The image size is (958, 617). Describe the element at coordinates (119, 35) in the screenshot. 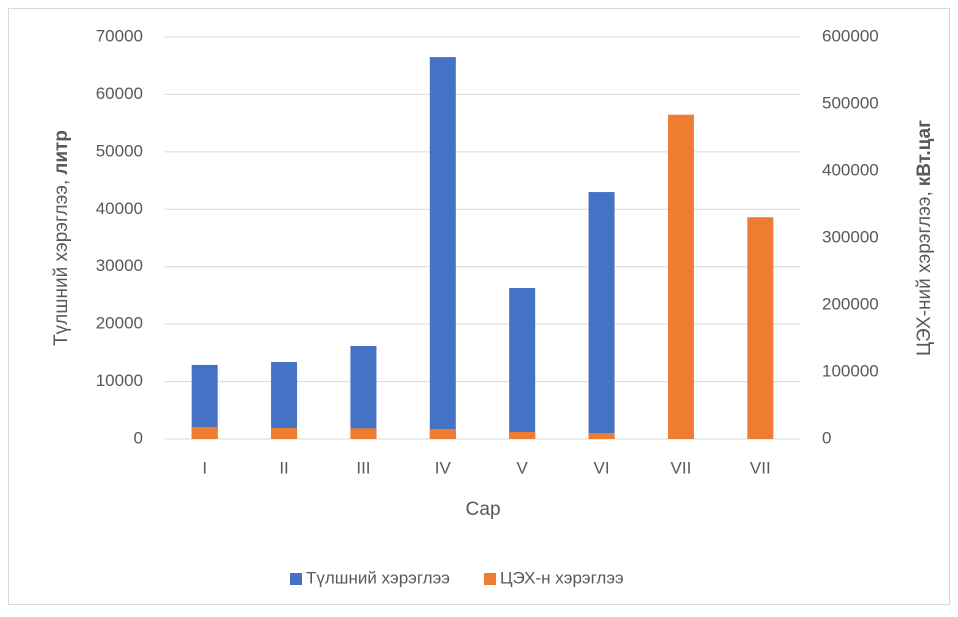

I see `y-tick-label: 70000` at that location.